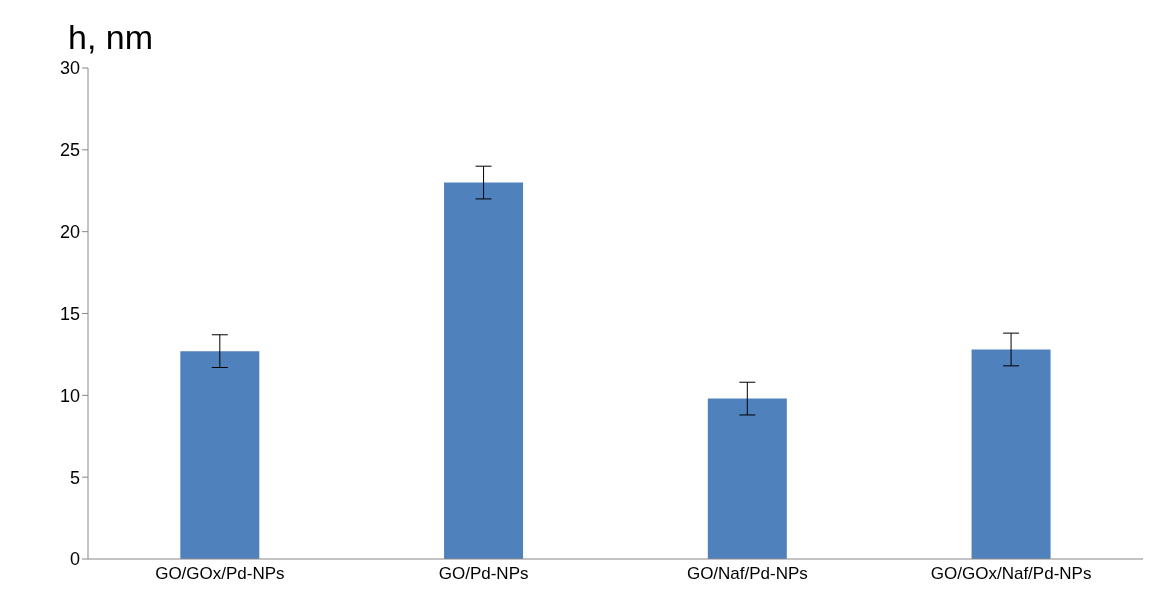  I want to click on y-tick-label: 20, so click(69, 232).